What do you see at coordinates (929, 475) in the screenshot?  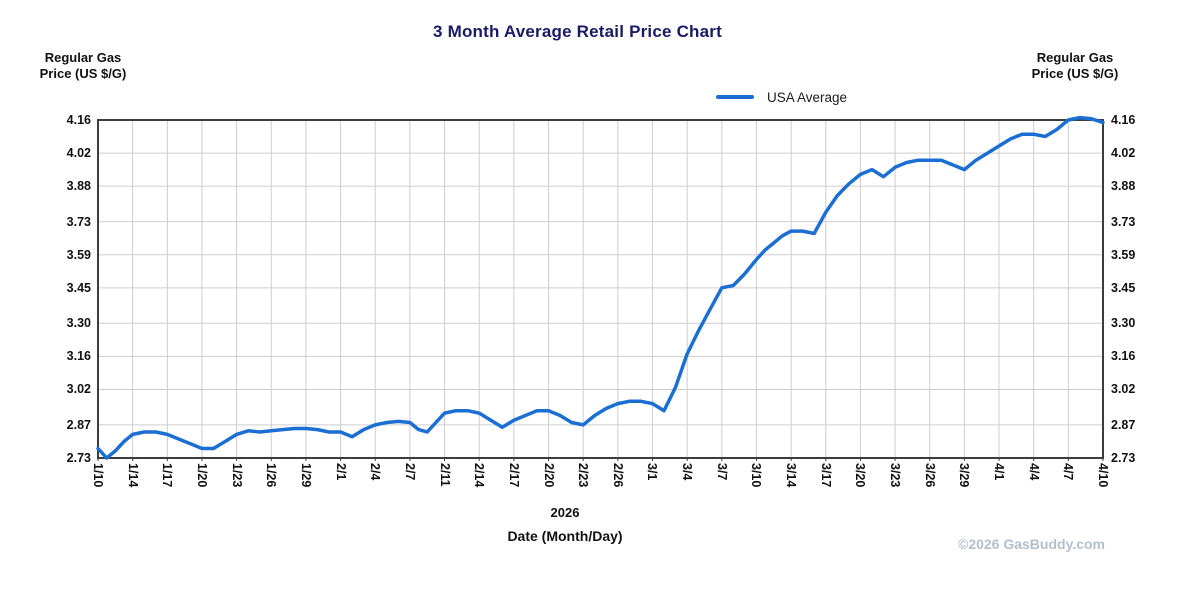 I see `x-tick-label: 3/26` at bounding box center [929, 475].